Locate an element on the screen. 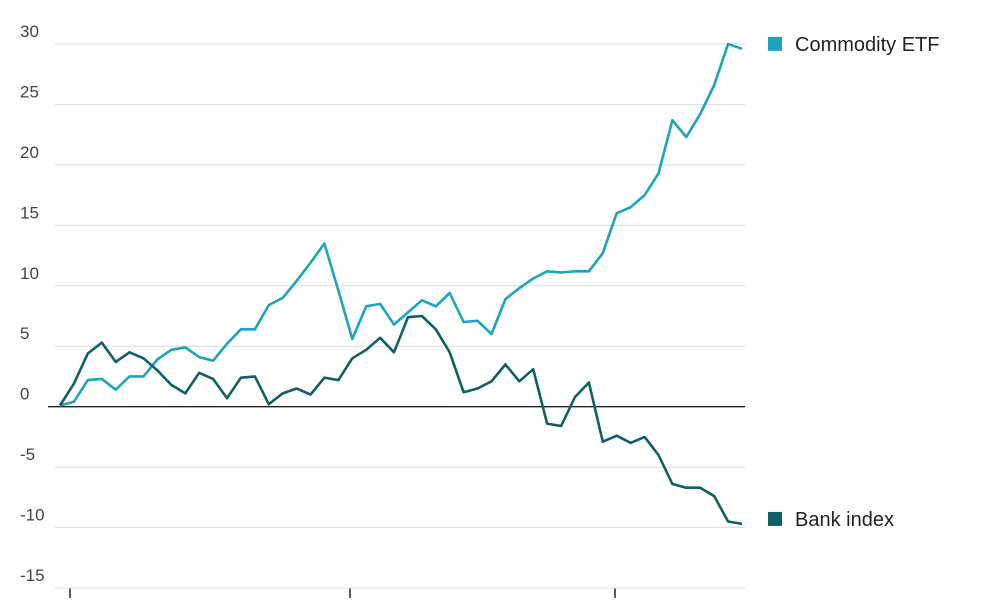 This screenshot has height=600, width=1000. y-tick-label: 20 is located at coordinates (29, 152).